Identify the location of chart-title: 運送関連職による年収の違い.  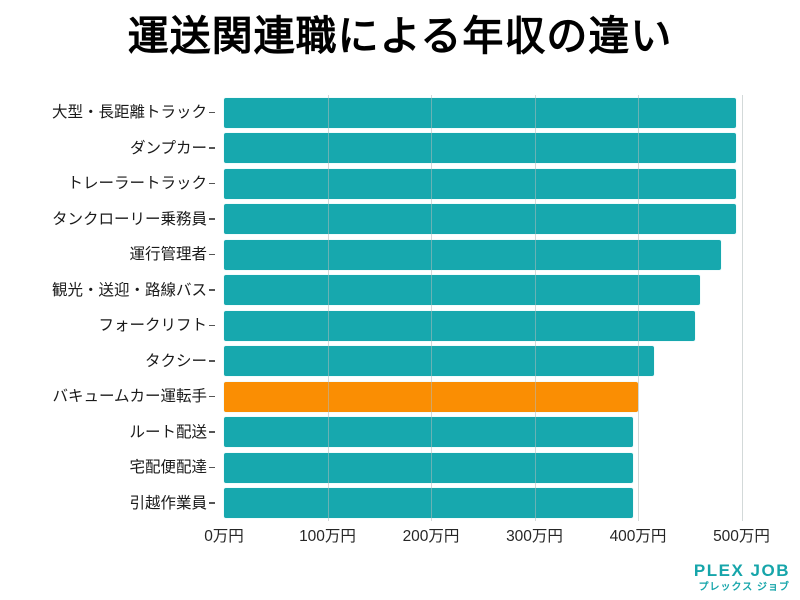
(400, 36).